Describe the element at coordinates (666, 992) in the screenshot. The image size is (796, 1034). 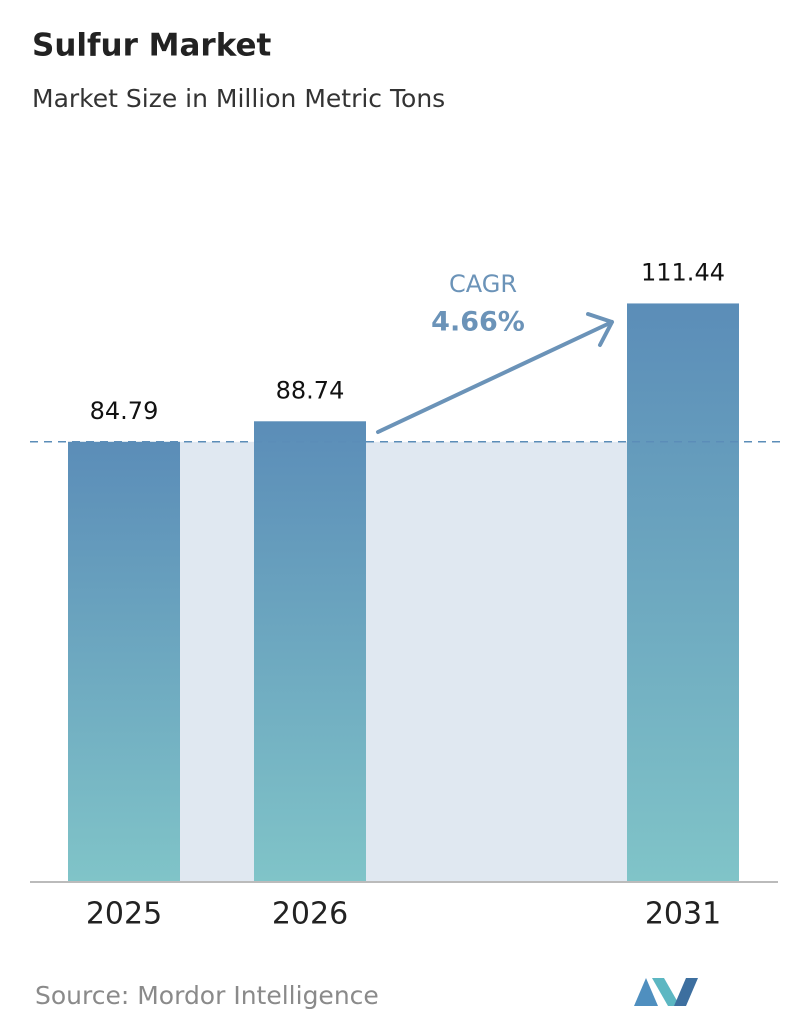
I see `logo` at that location.